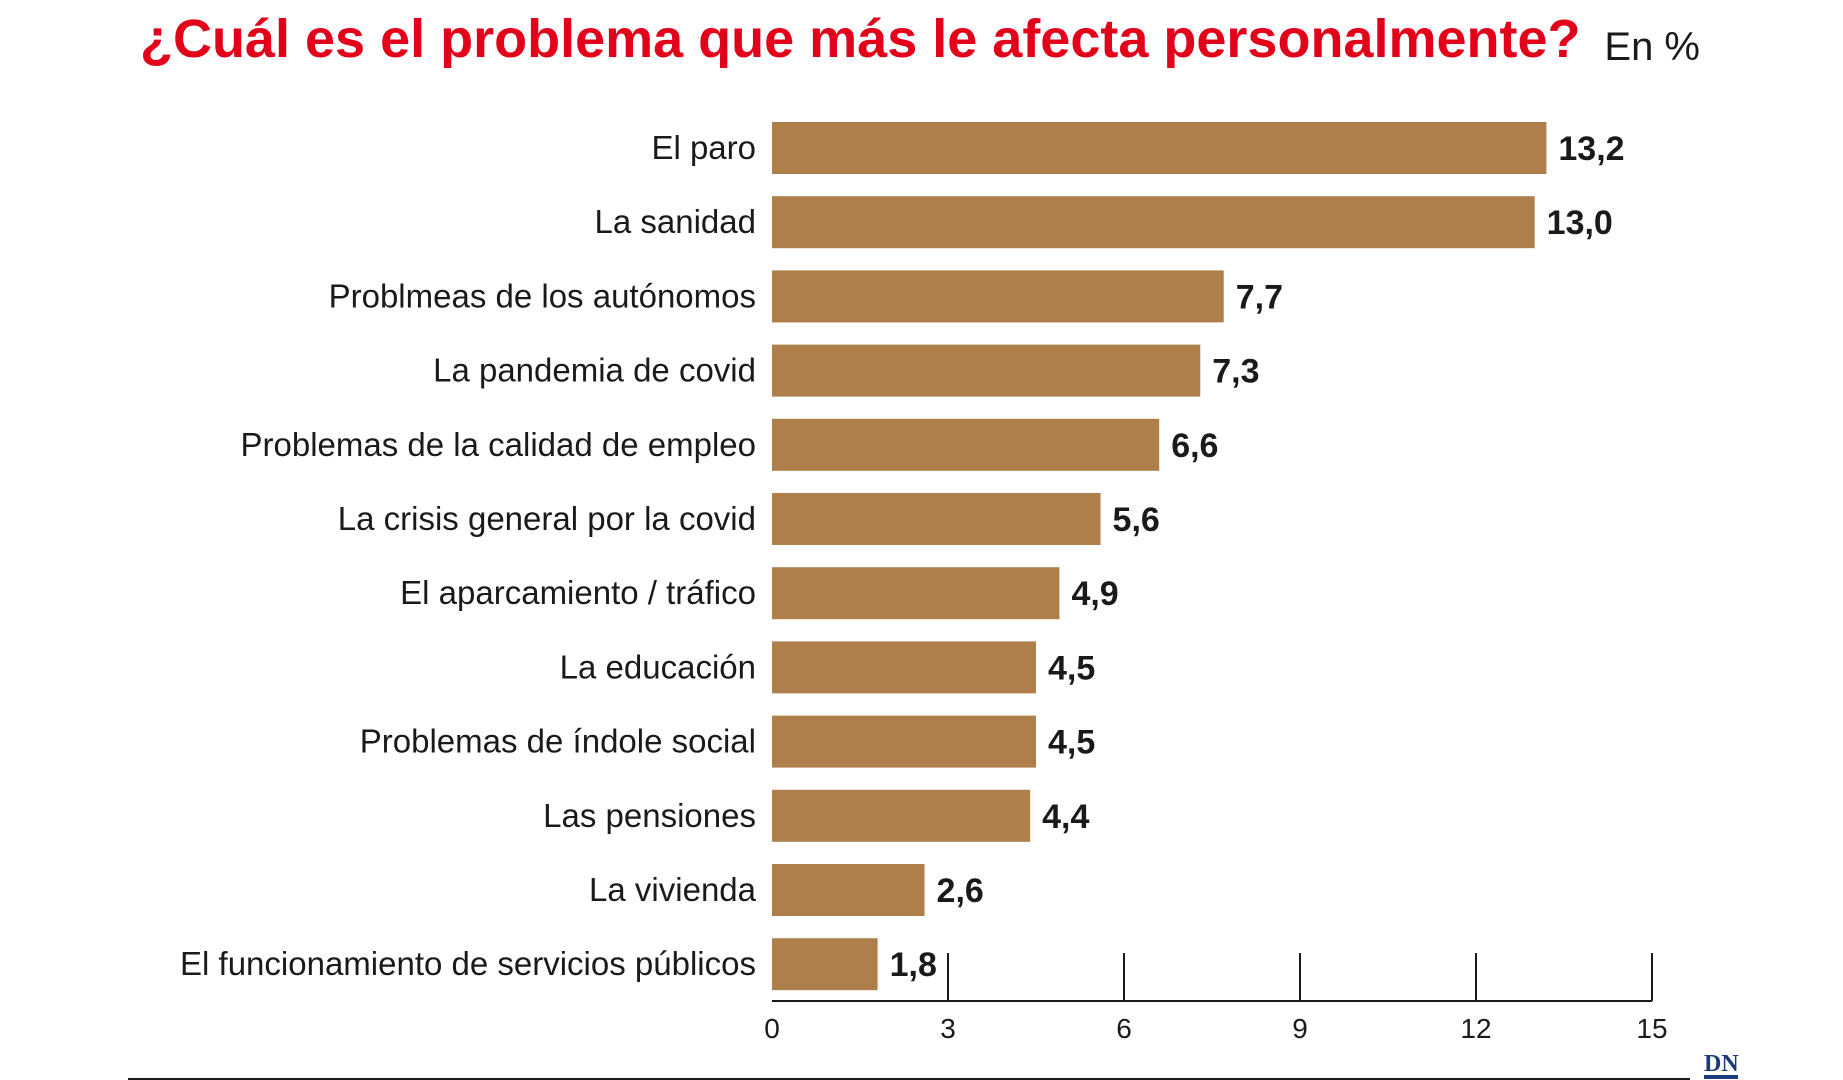 The image size is (1843, 1080). I want to click on value-label: 1,8, so click(913, 965).